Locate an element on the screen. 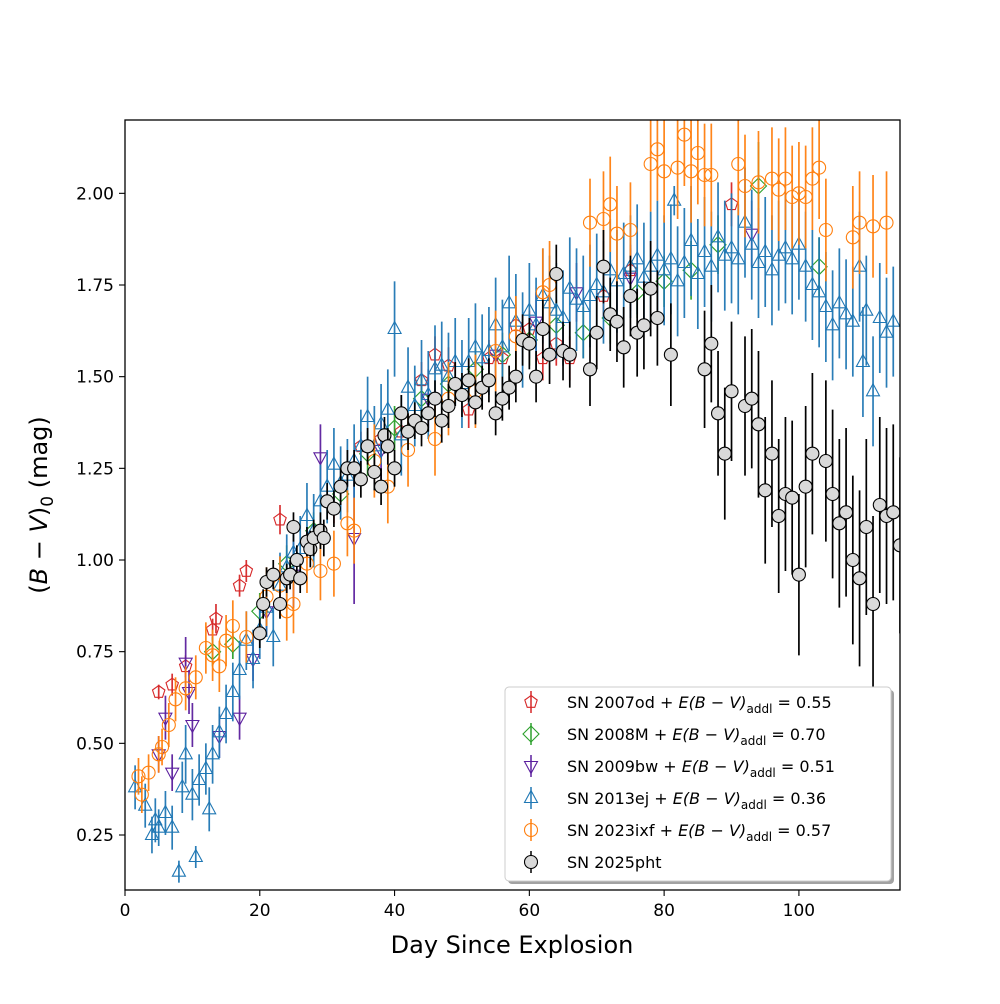  y-axis-label-b: B is located at coordinates (39, 576).